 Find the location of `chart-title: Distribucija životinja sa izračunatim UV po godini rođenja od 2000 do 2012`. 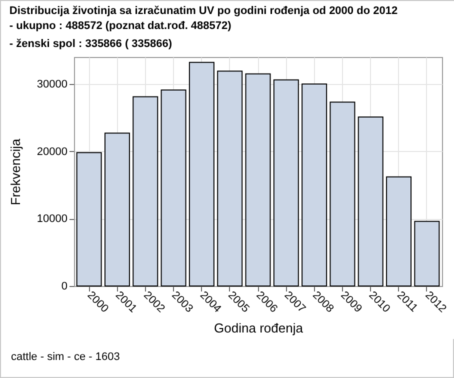

chart-title: Distribucija životinja sa izračunatim UV po godini rođenja od 2000 do 2012 is located at coordinates (203, 11).